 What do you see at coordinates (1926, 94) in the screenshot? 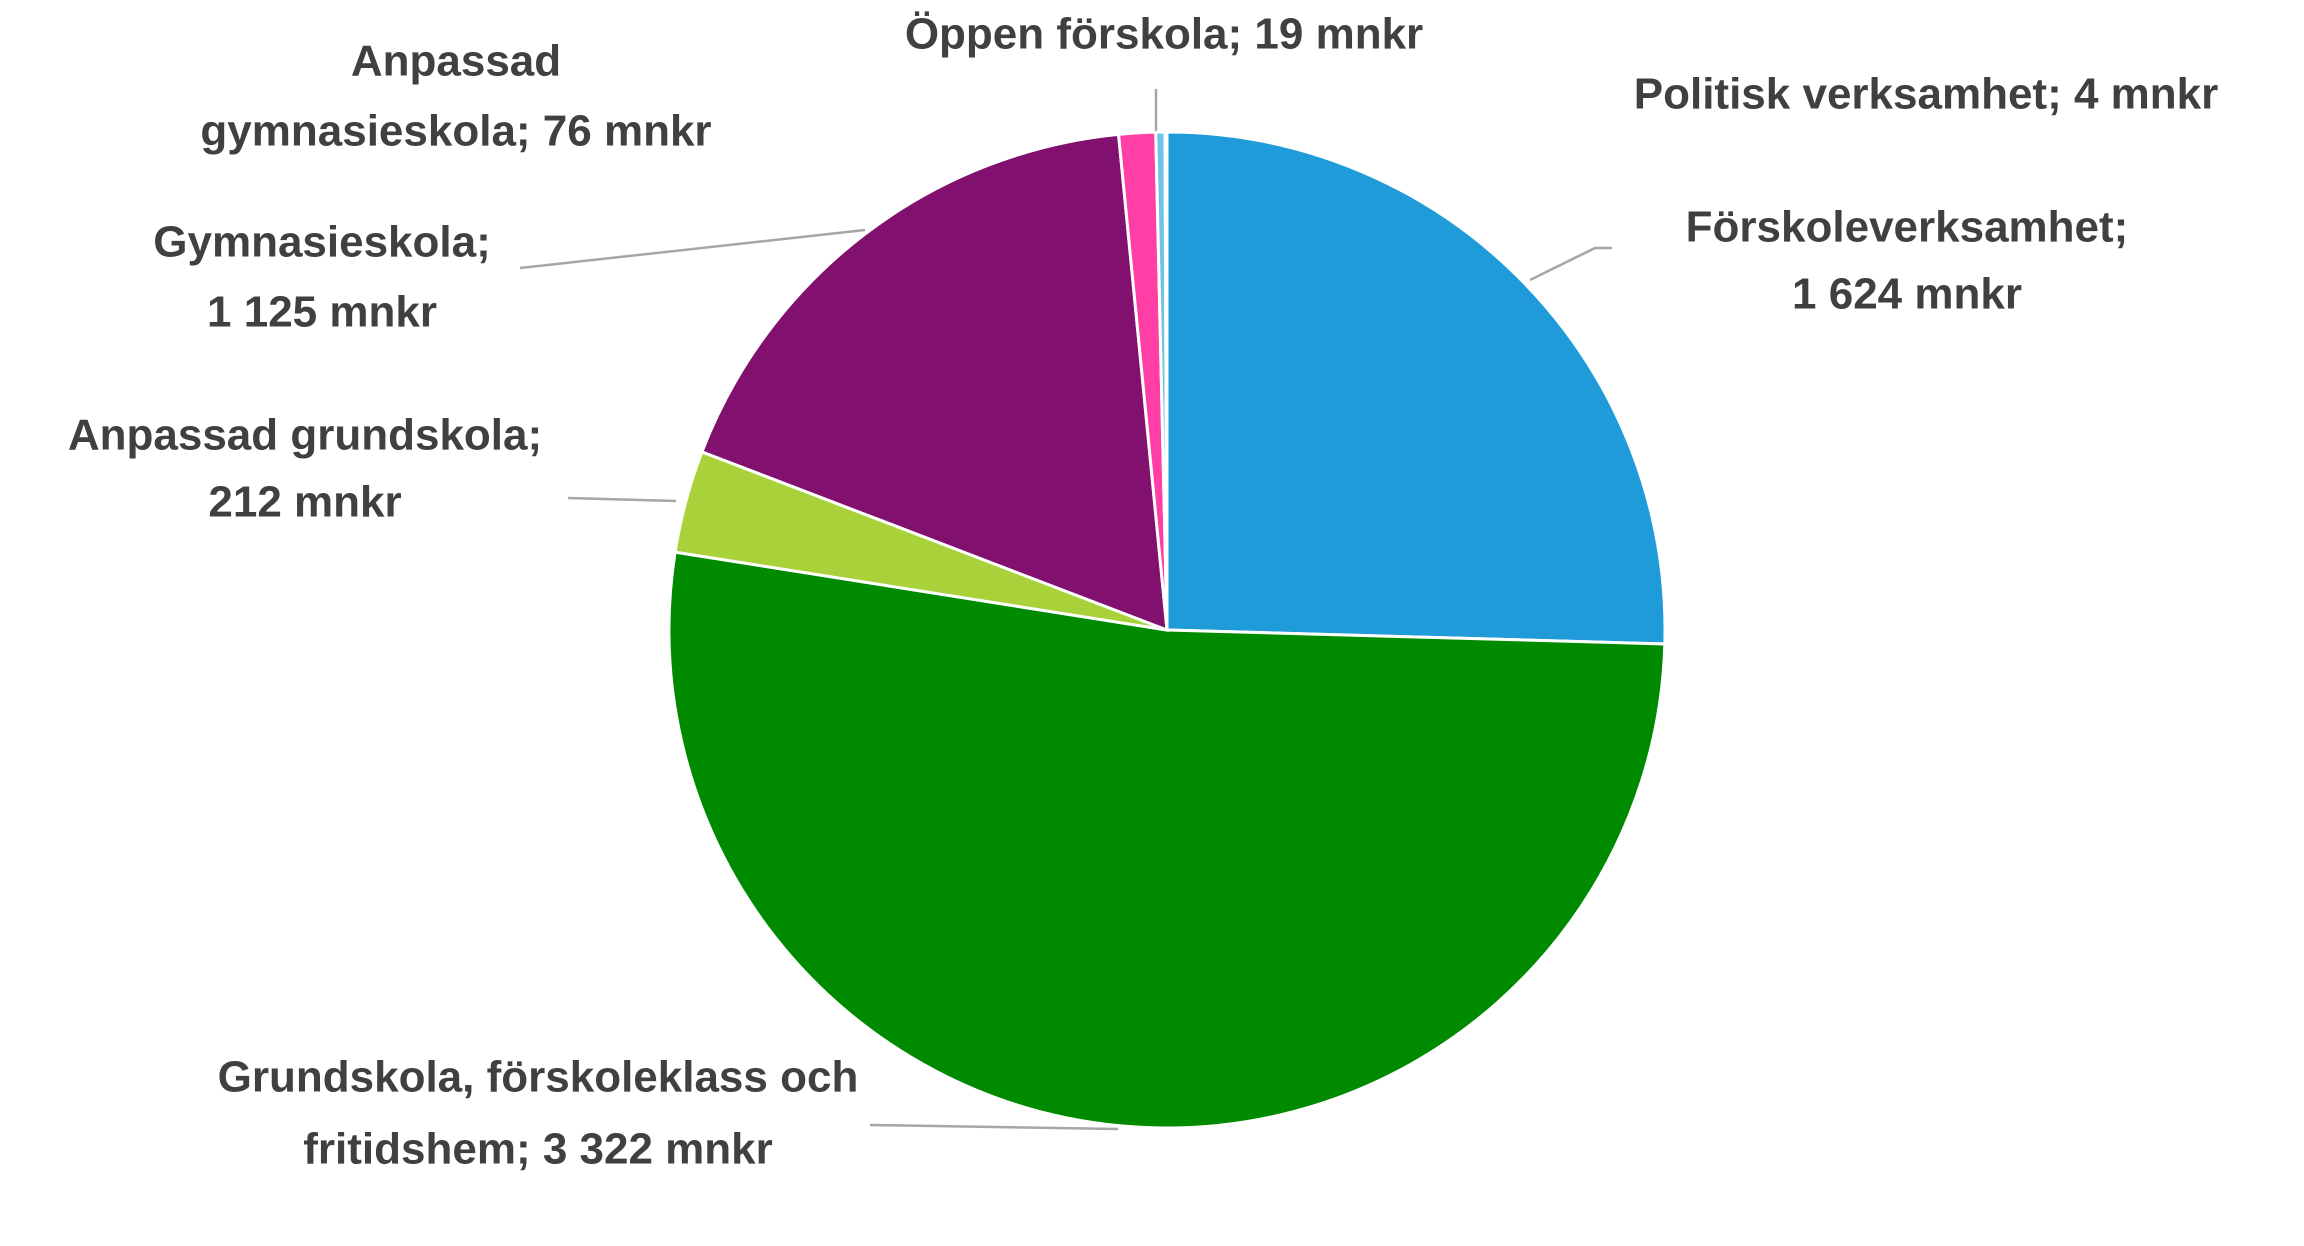
I see `data-label: Politisk verksamhet; 4 mnkr` at bounding box center [1926, 94].